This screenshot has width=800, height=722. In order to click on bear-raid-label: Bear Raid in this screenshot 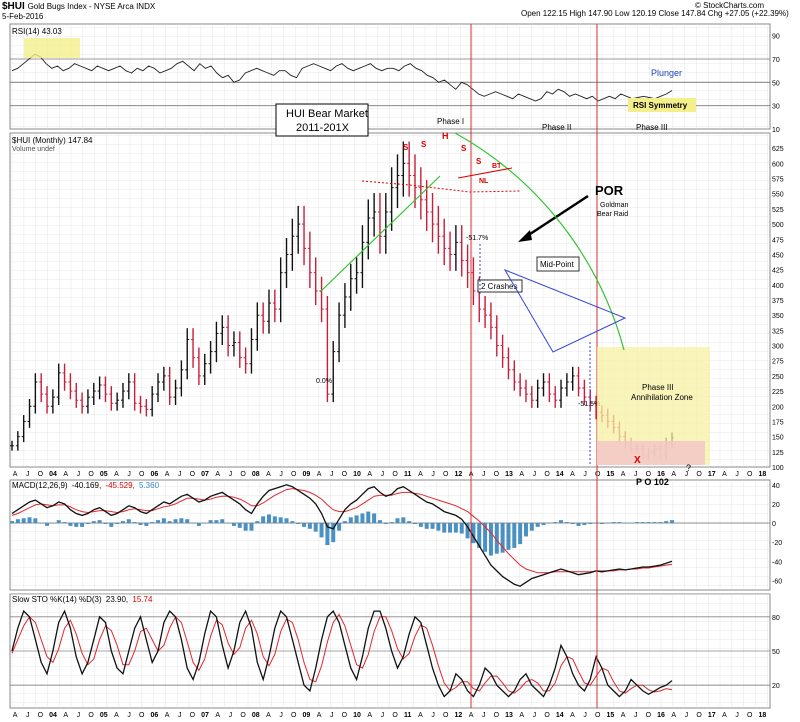, I will do `click(612, 214)`.